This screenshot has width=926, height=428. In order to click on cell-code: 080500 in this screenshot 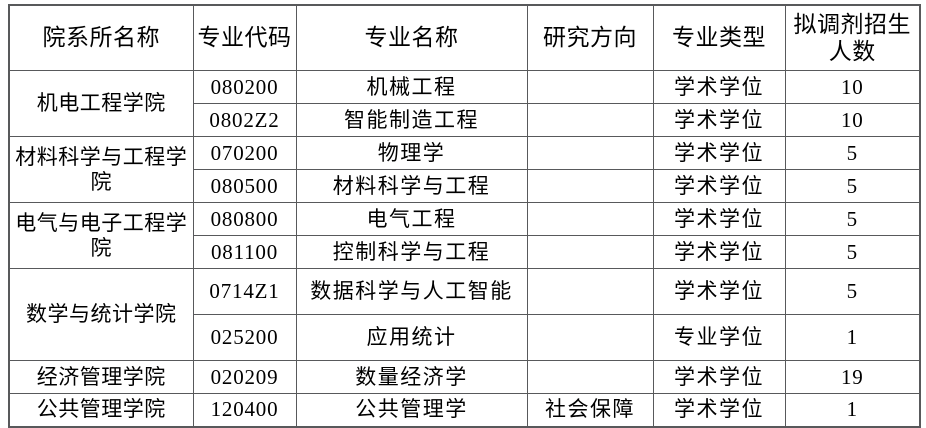, I will do `click(244, 186)`.